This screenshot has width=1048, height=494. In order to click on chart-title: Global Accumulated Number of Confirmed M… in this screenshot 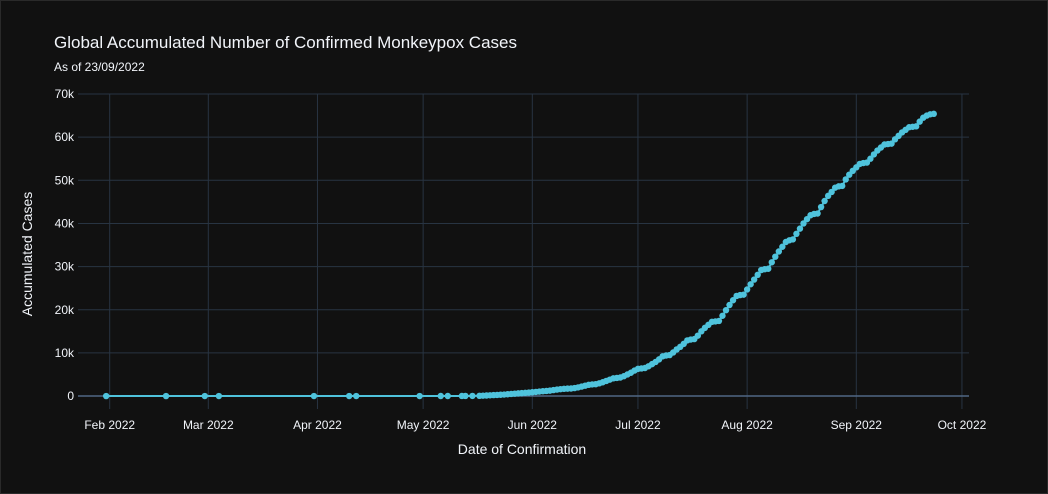, I will do `click(285, 42)`.